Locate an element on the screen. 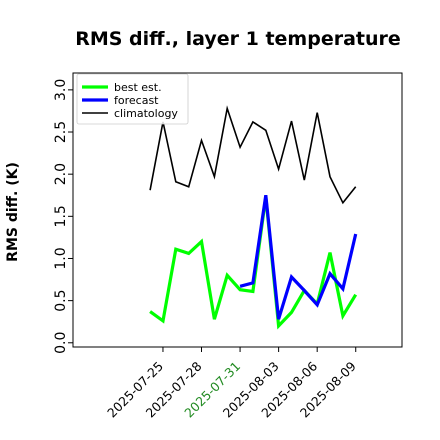 Image resolution: width=440 pixels, height=440 pixels. y-tick-label: 1.0 is located at coordinates (61, 258).